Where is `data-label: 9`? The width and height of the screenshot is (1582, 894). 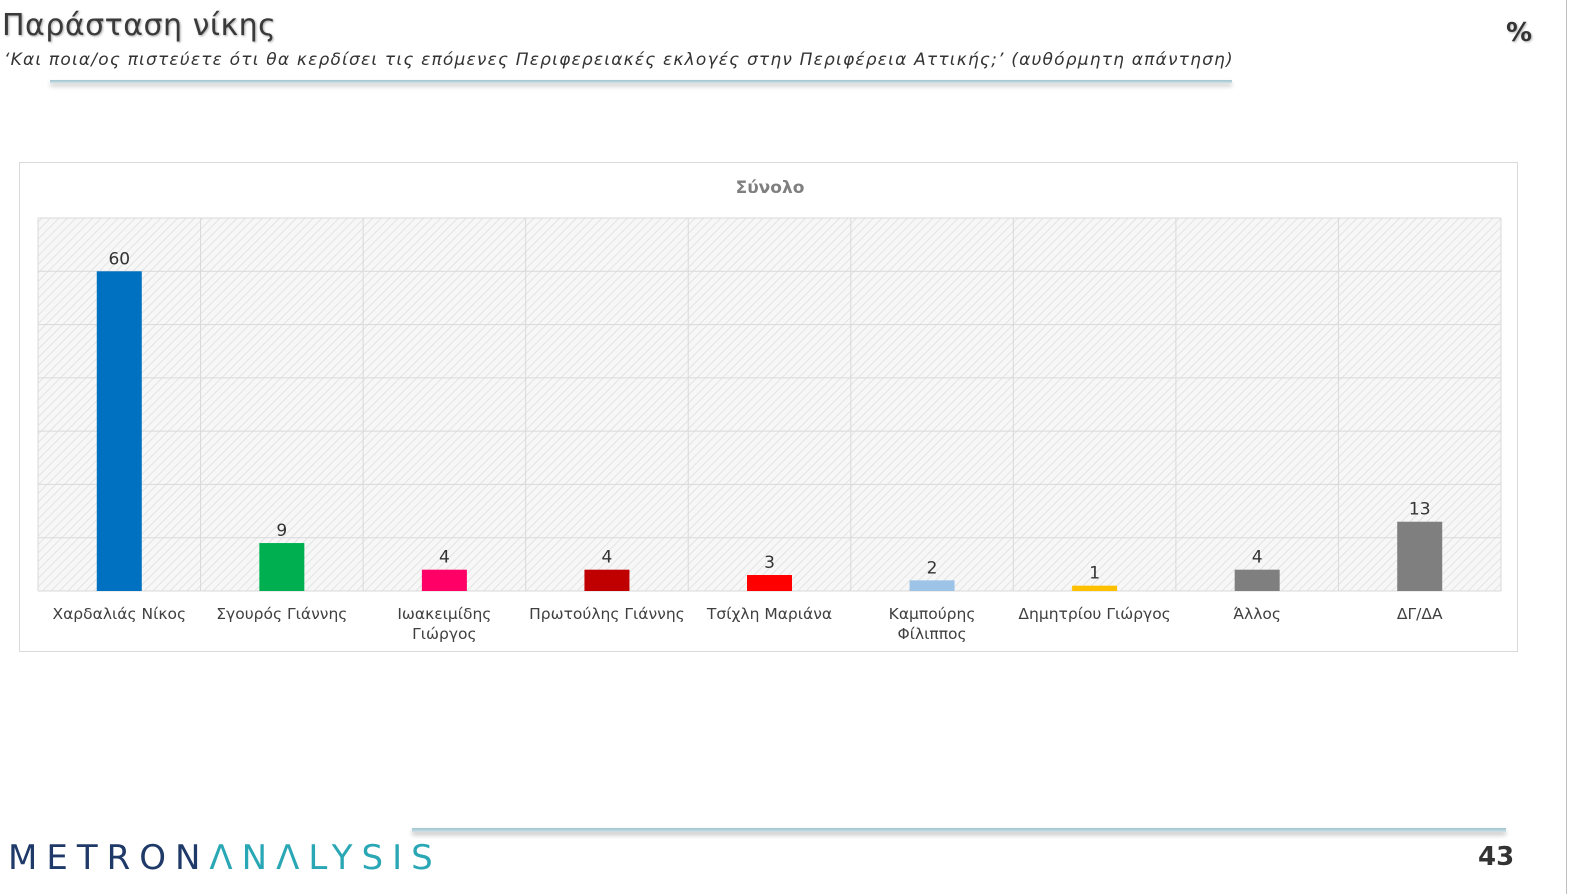
data-label: 9 is located at coordinates (281, 531).